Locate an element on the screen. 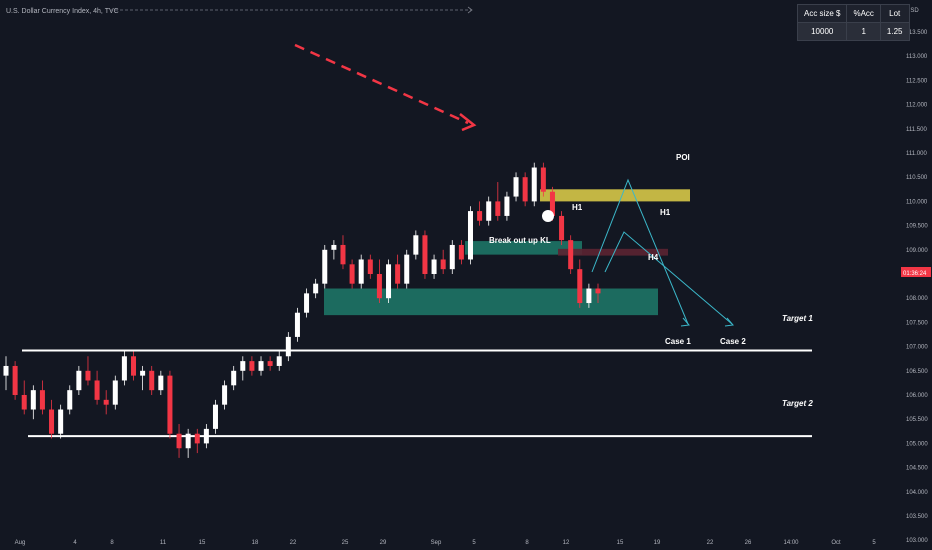  x-tick-label: 8 is located at coordinates (527, 543).